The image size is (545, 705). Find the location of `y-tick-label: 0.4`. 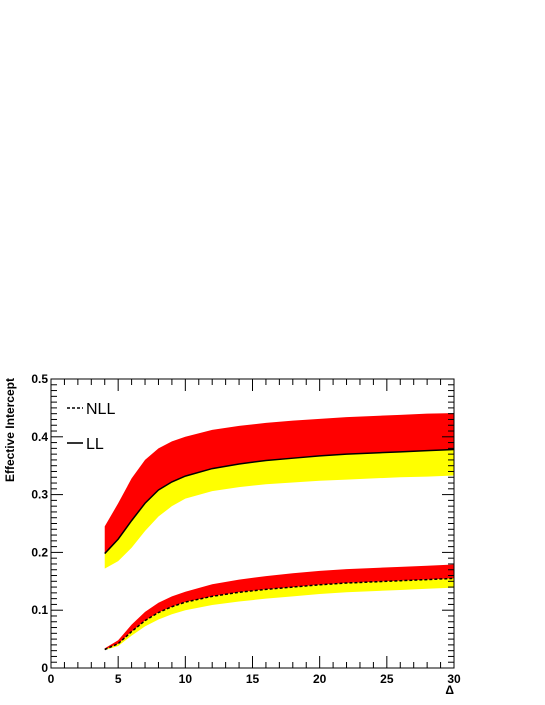

y-tick-label: 0.4 is located at coordinates (39, 437).